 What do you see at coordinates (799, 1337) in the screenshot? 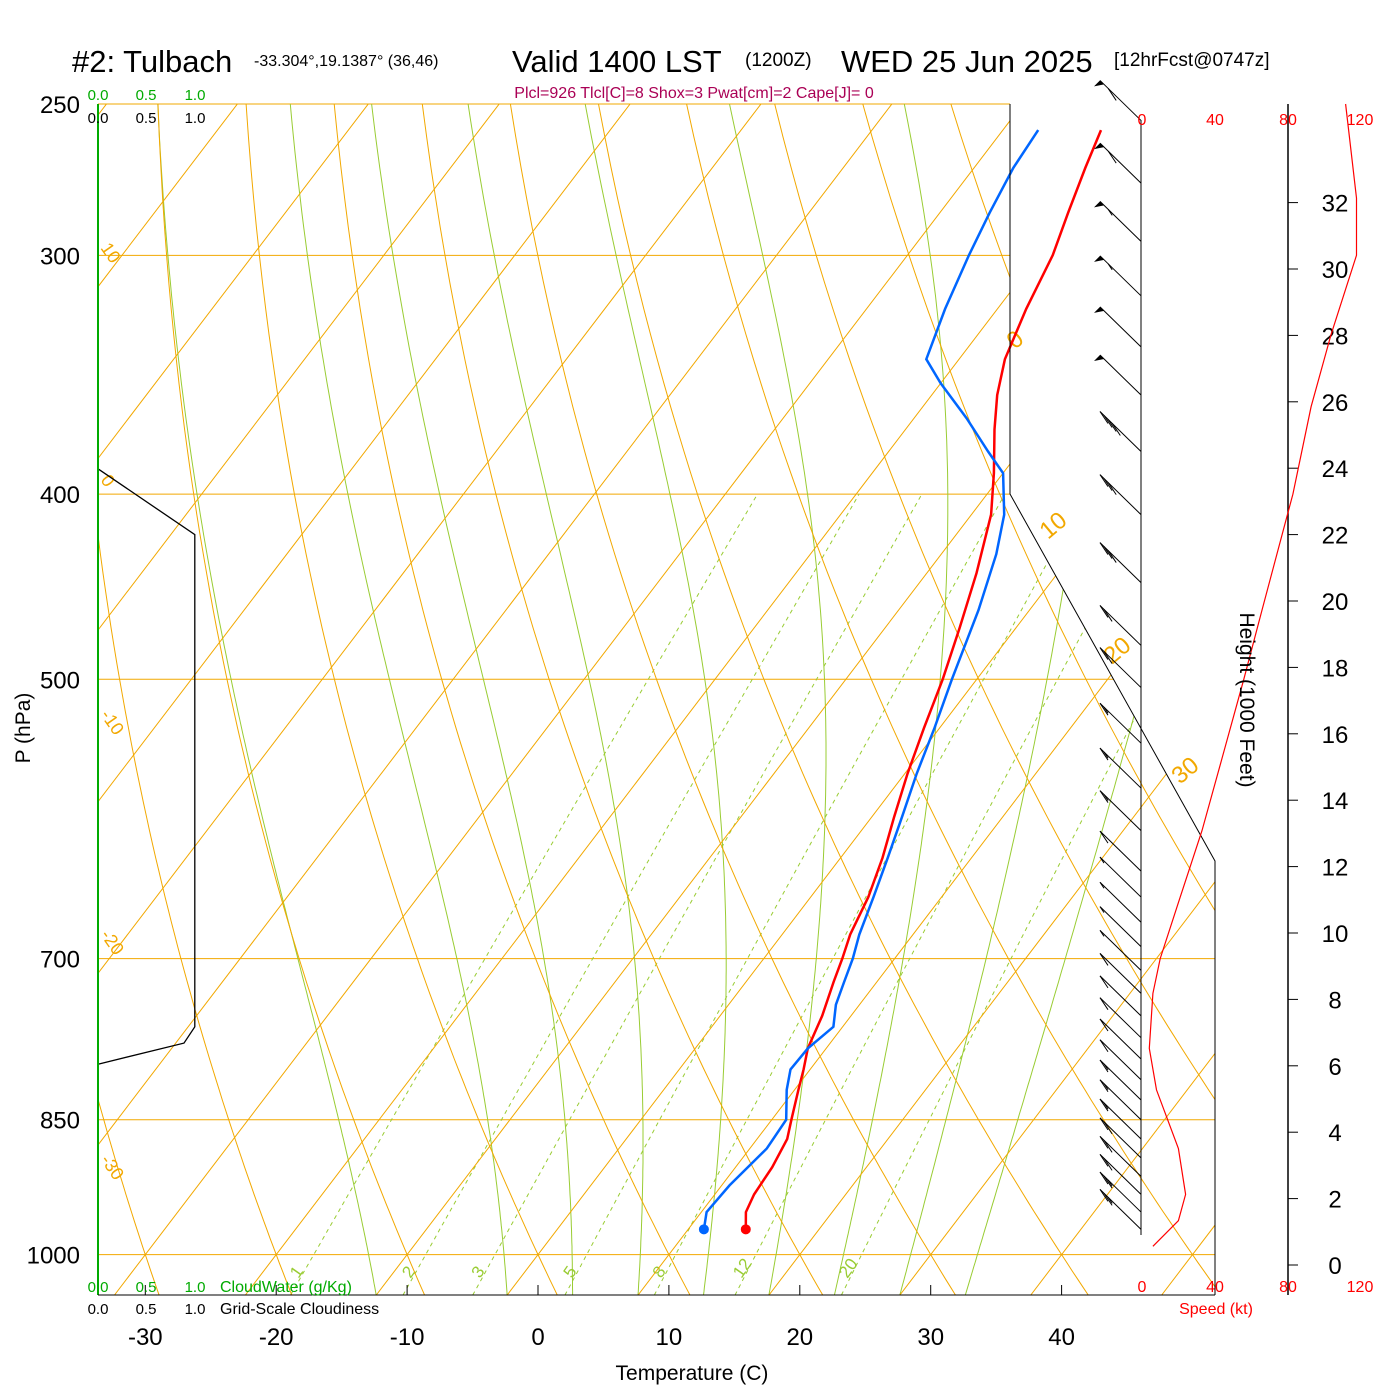
I see `temp-tick-label: 20` at bounding box center [799, 1337].